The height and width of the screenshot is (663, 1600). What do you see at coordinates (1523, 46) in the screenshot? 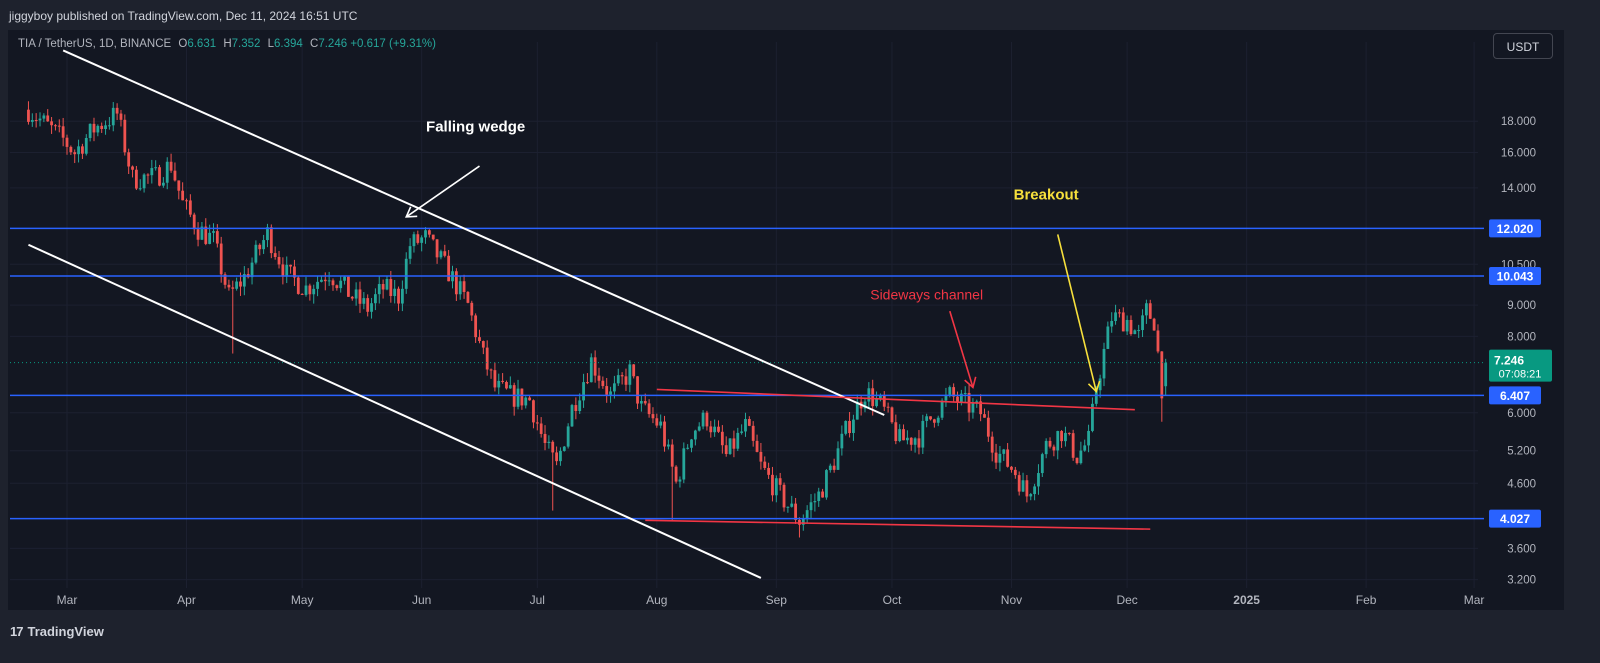
I see `currency-button: USDT` at bounding box center [1523, 46].